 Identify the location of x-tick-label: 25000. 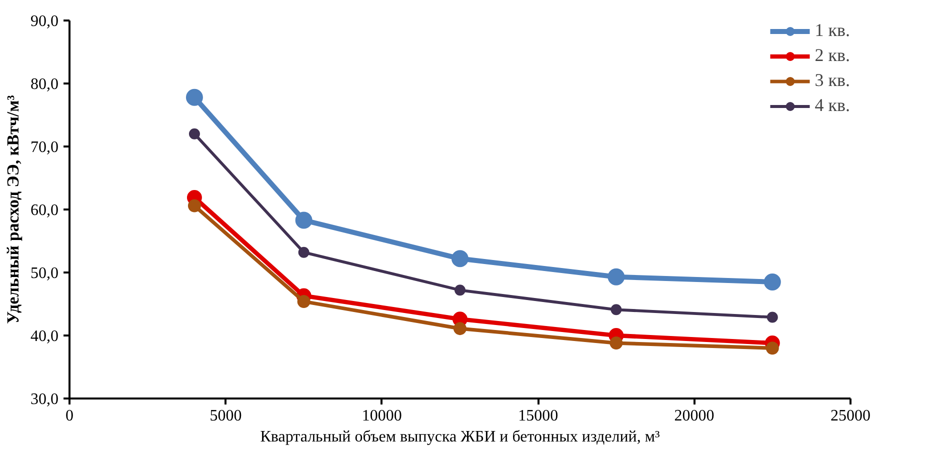
(850, 416).